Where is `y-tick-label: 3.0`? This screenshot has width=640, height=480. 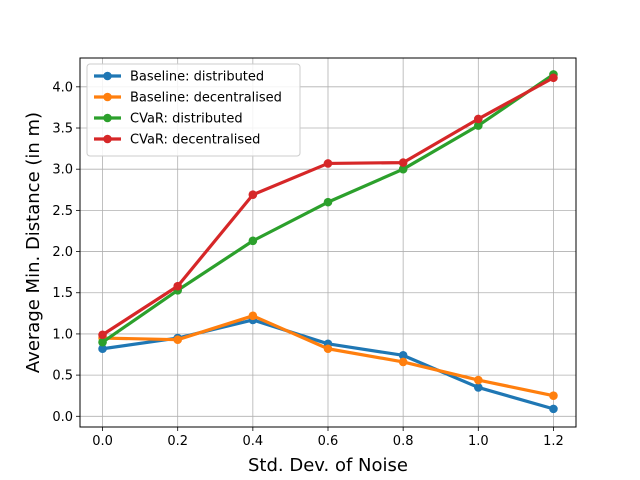
y-tick-label: 3.0 is located at coordinates (62, 170).